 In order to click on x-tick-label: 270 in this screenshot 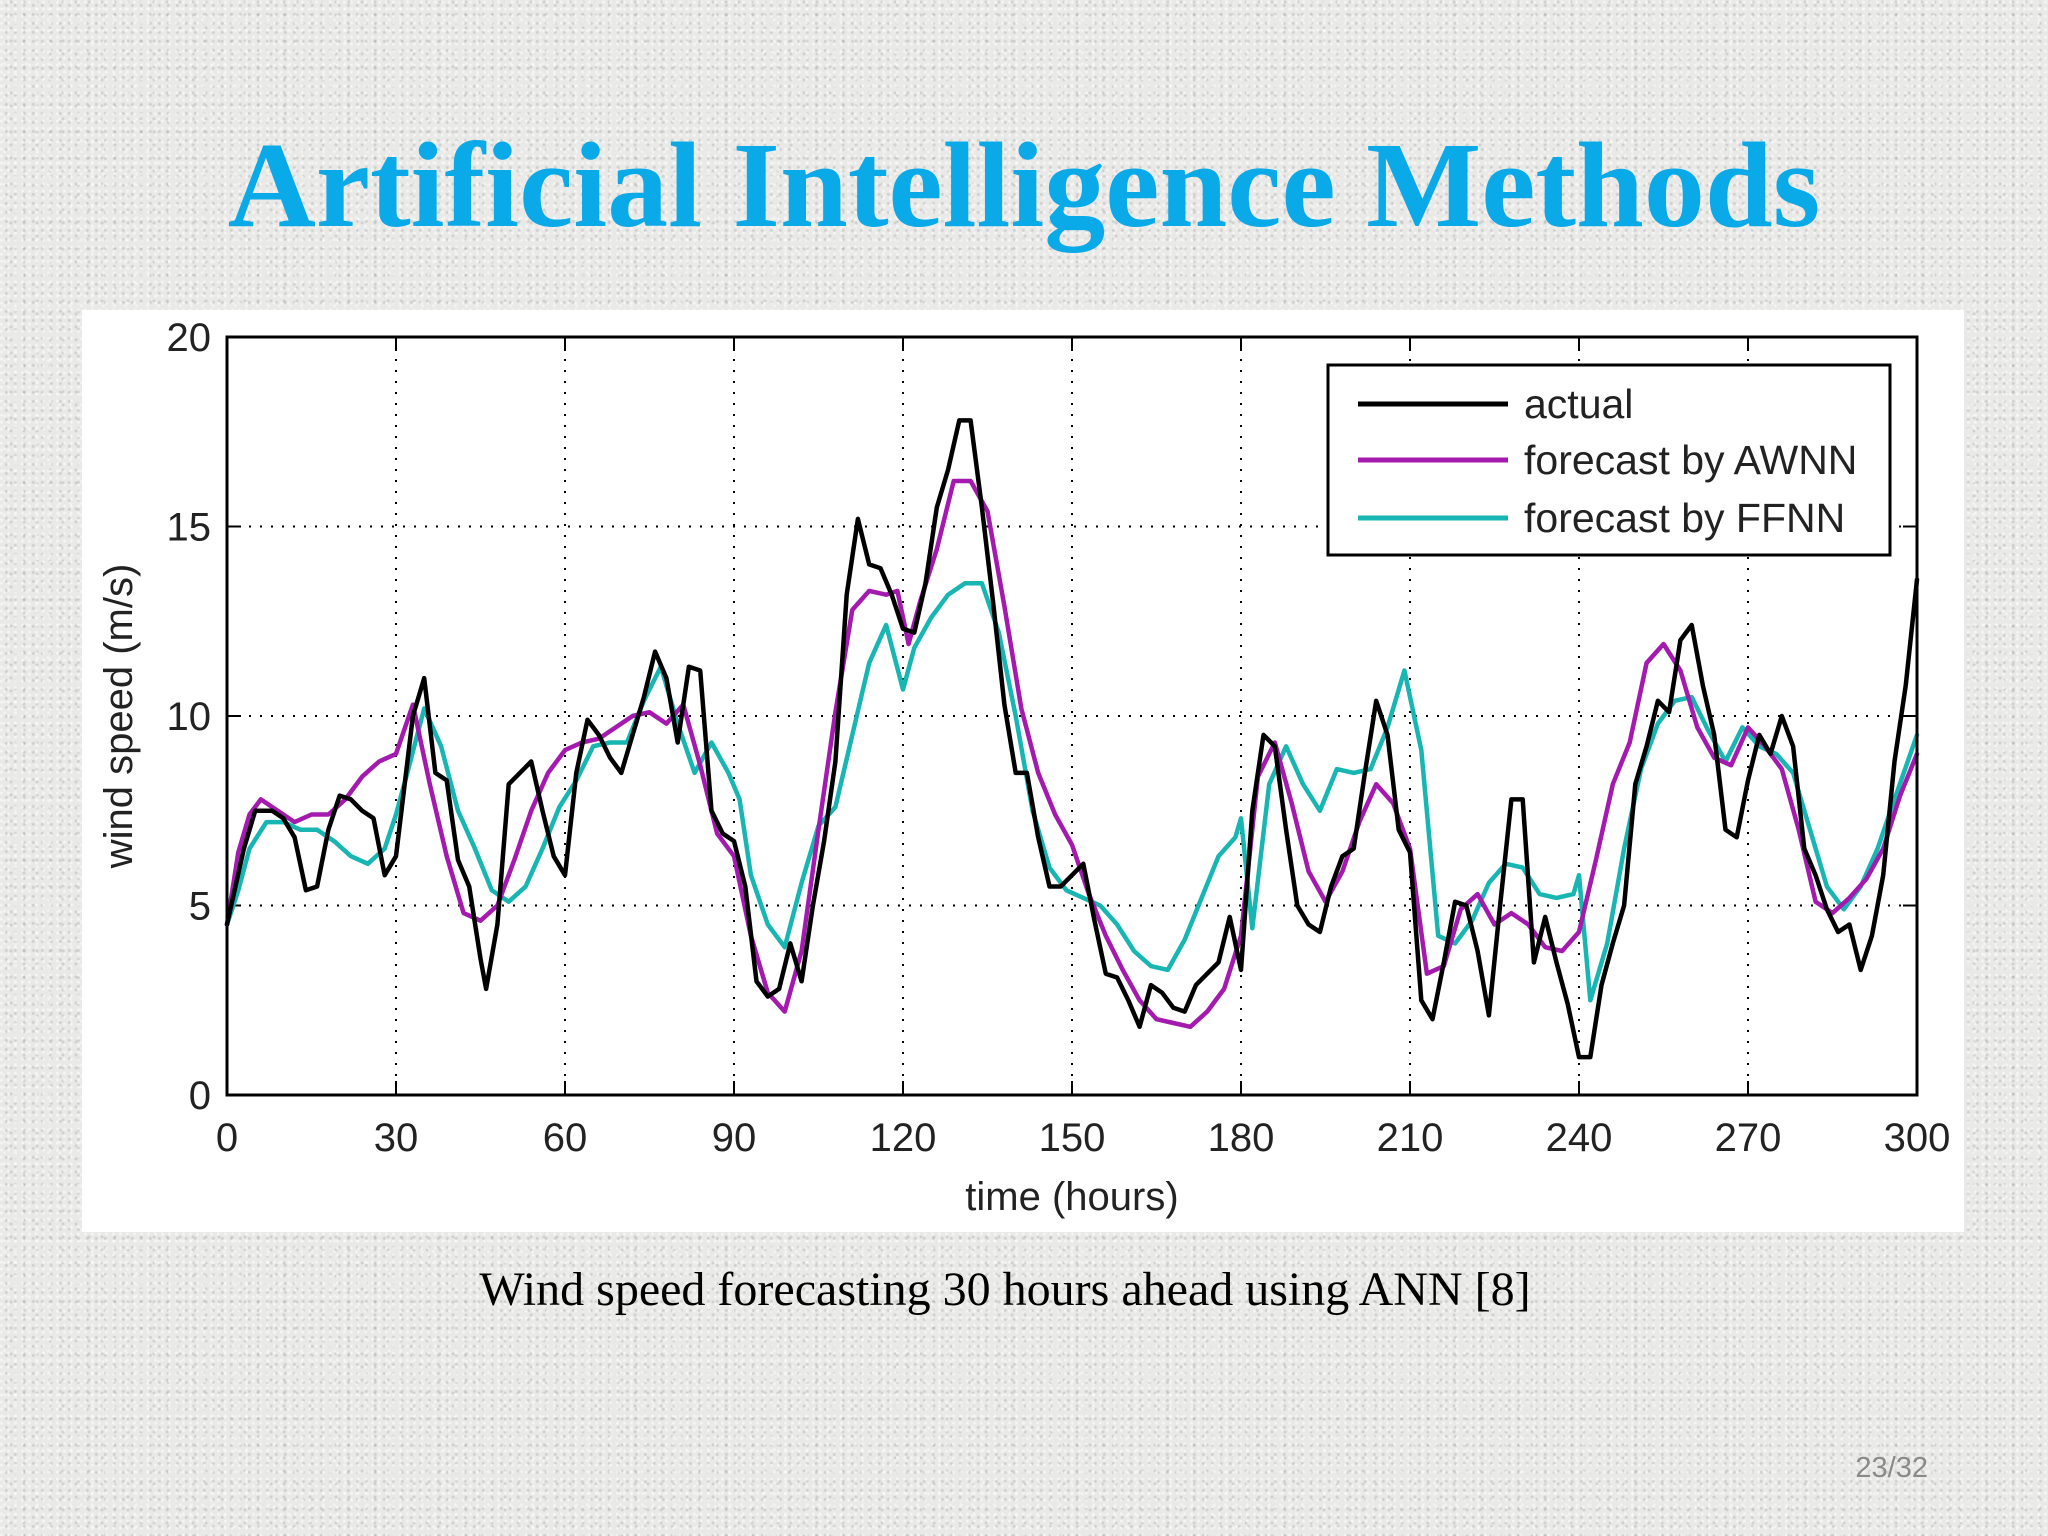, I will do `click(1748, 1138)`.